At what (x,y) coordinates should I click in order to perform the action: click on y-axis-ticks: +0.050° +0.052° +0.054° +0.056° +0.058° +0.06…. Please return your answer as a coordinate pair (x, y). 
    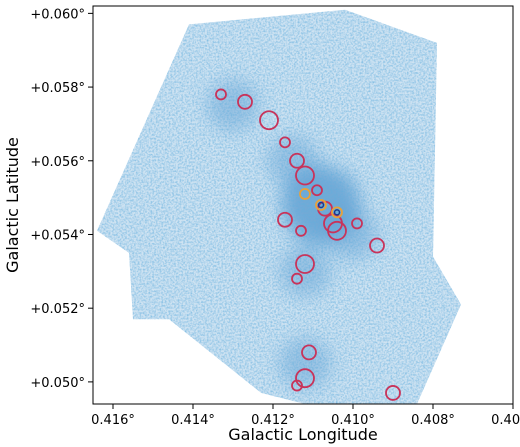
    Looking at the image, I should click on (61, 199).